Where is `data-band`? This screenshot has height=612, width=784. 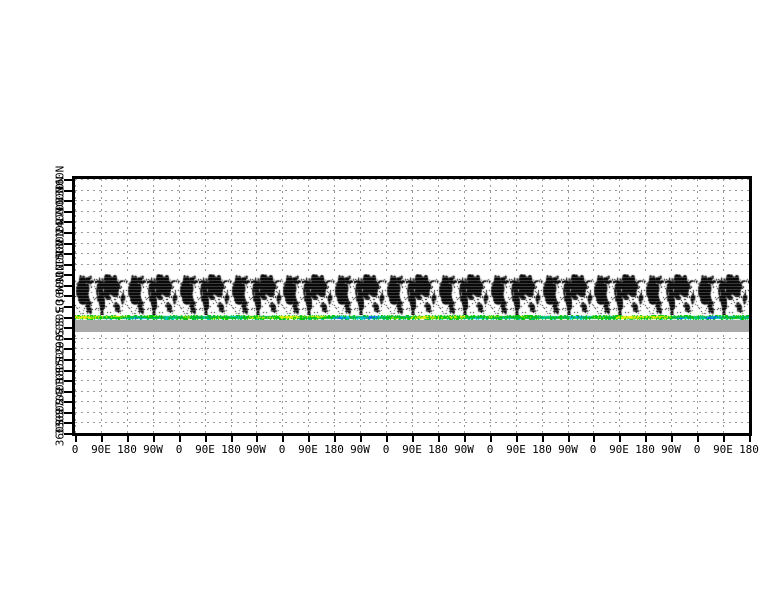 data-band is located at coordinates (412, 317).